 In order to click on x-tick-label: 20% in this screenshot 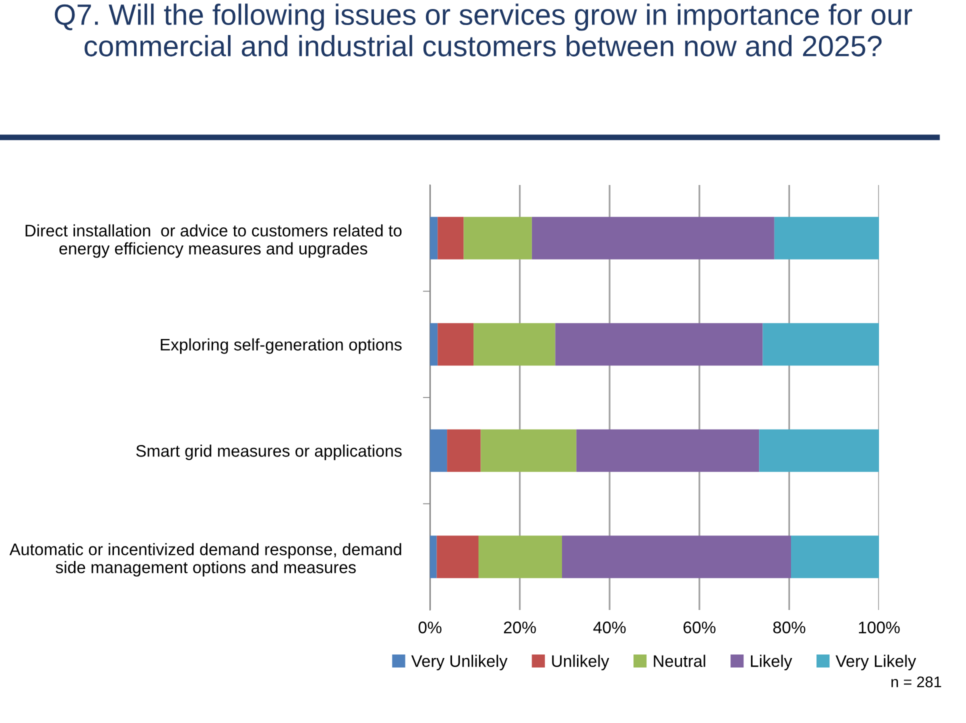, I will do `click(520, 628)`.